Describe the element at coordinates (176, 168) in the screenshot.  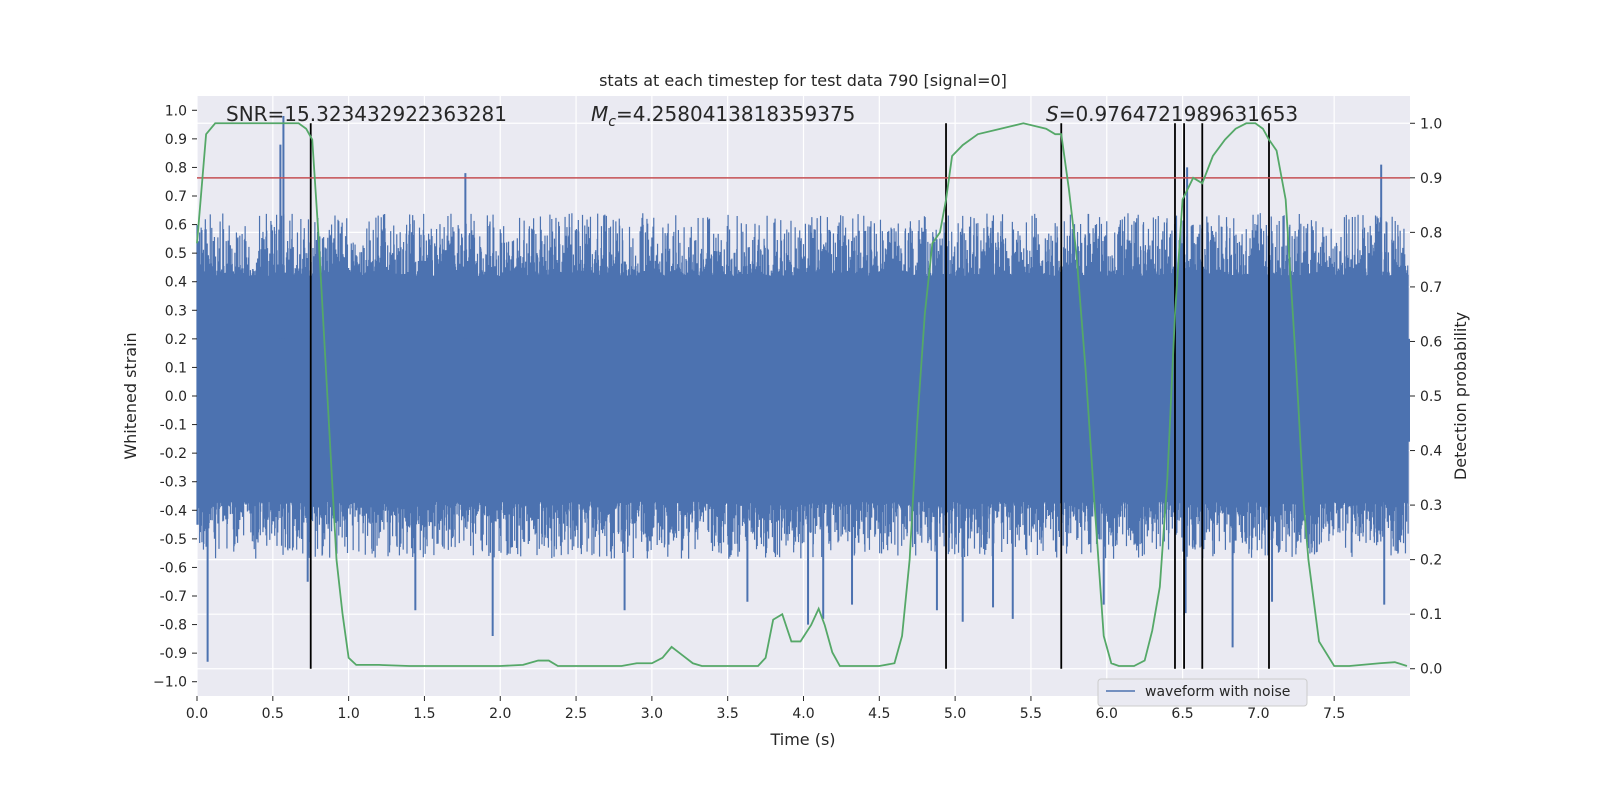
I see `y-tick-label: 0.8` at that location.